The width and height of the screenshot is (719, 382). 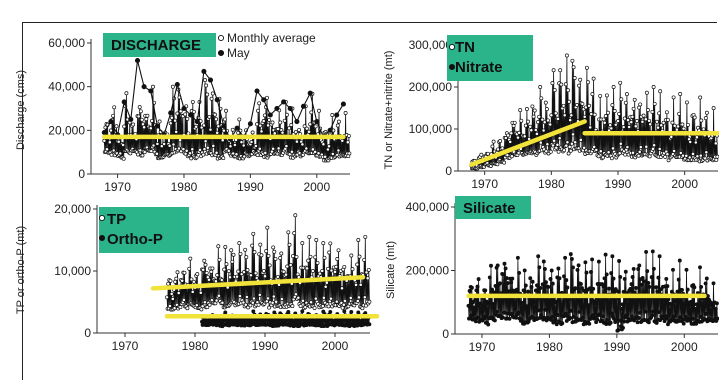 I want to click on nitrogen-xtick-label: 1990, so click(x=618, y=184).